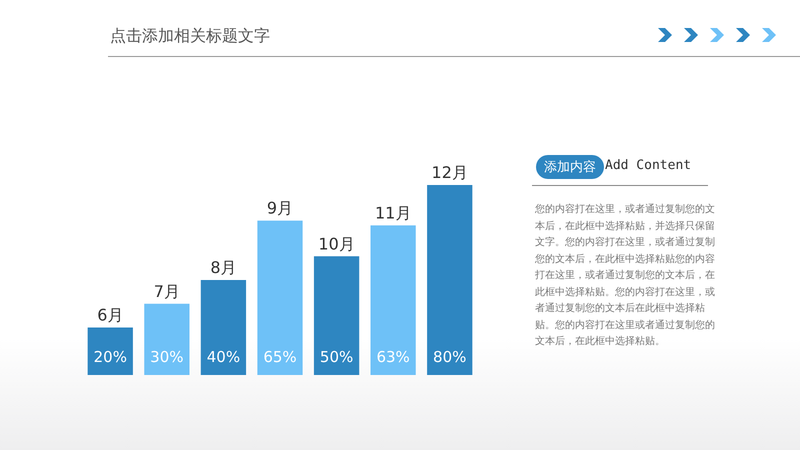 The width and height of the screenshot is (800, 450). Describe the element at coordinates (223, 357) in the screenshot. I see `data-label: 40%` at that location.